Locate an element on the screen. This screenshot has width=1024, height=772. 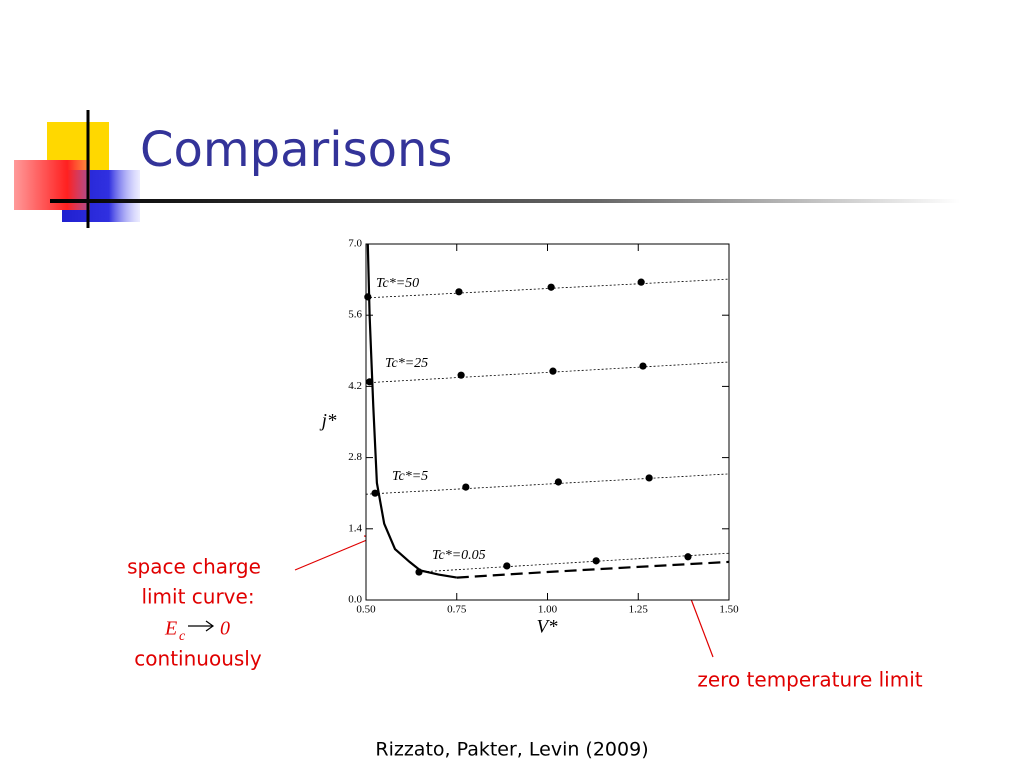
slide-decoration is located at coordinates (487, 169).